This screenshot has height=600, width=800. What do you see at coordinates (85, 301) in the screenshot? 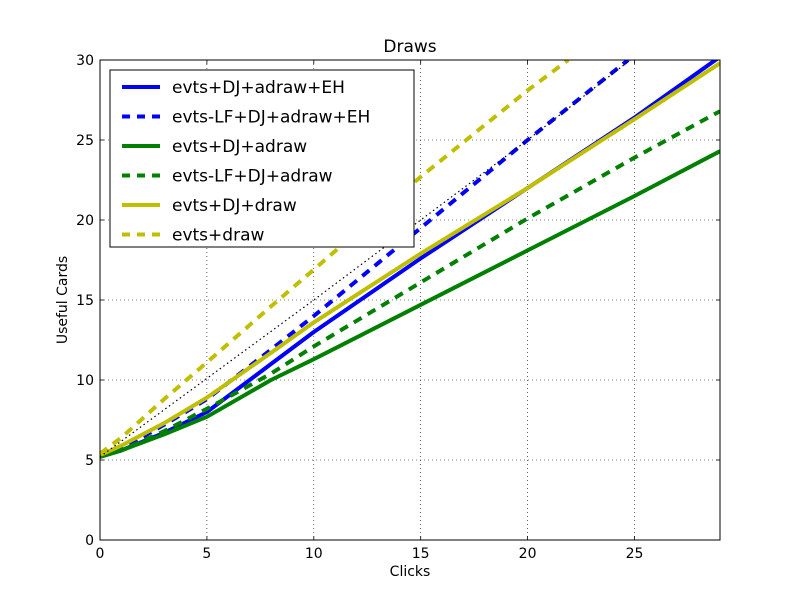
I see `y-tick-label: 15` at bounding box center [85, 301].